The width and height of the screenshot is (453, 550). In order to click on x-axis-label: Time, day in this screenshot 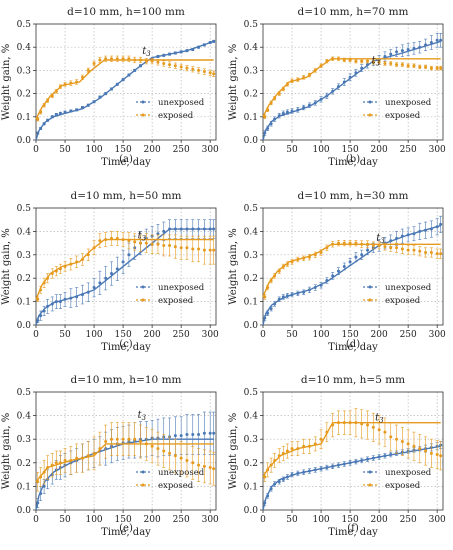, I will do `click(126, 347)`.